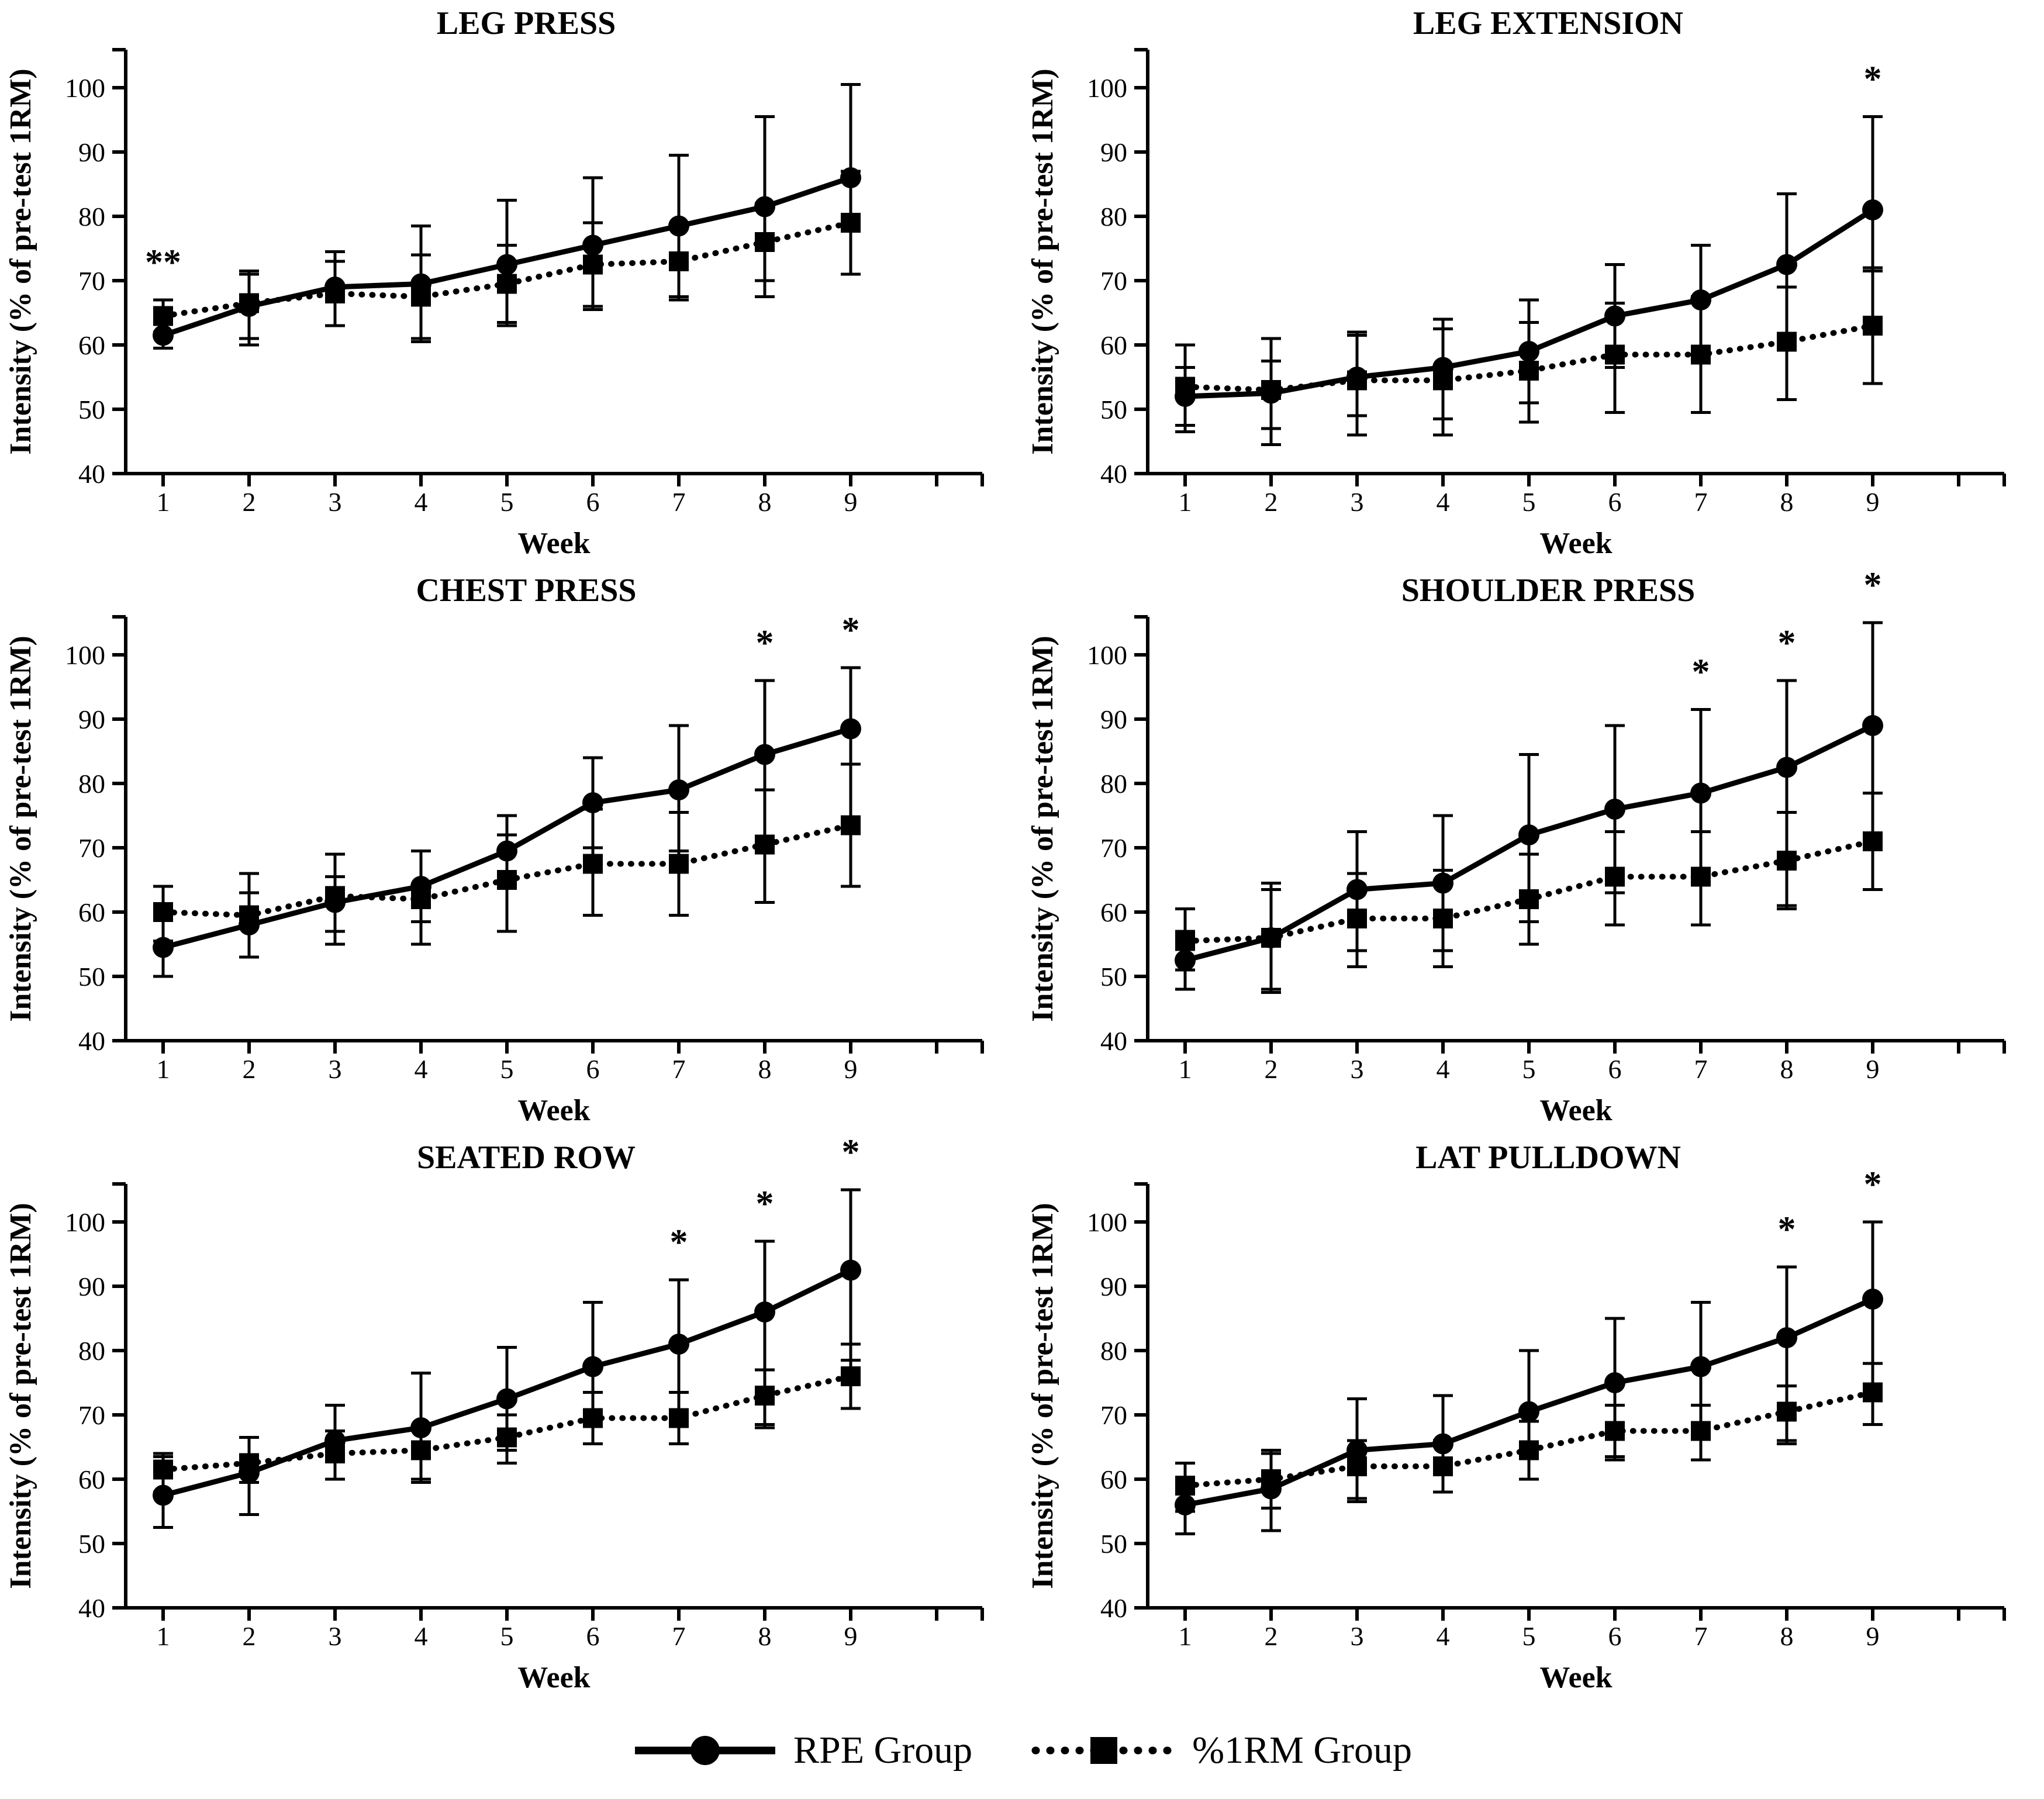 This screenshot has width=2044, height=1799. What do you see at coordinates (1615, 502) in the screenshot?
I see `x-tick-label: 6` at bounding box center [1615, 502].